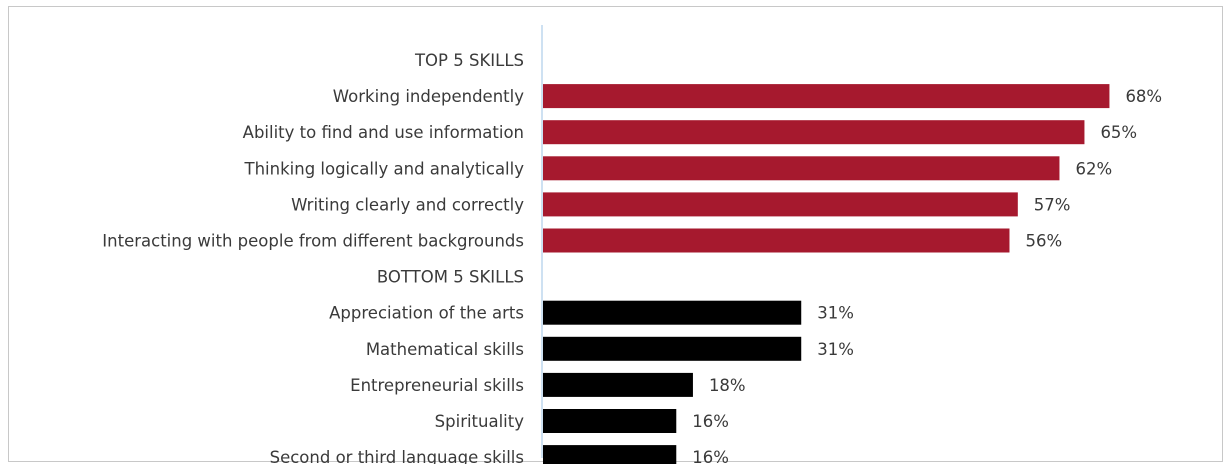 This screenshot has width=1225, height=464. Describe the element at coordinates (437, 385) in the screenshot. I see `category-label: Entrepreneurial skills` at that location.